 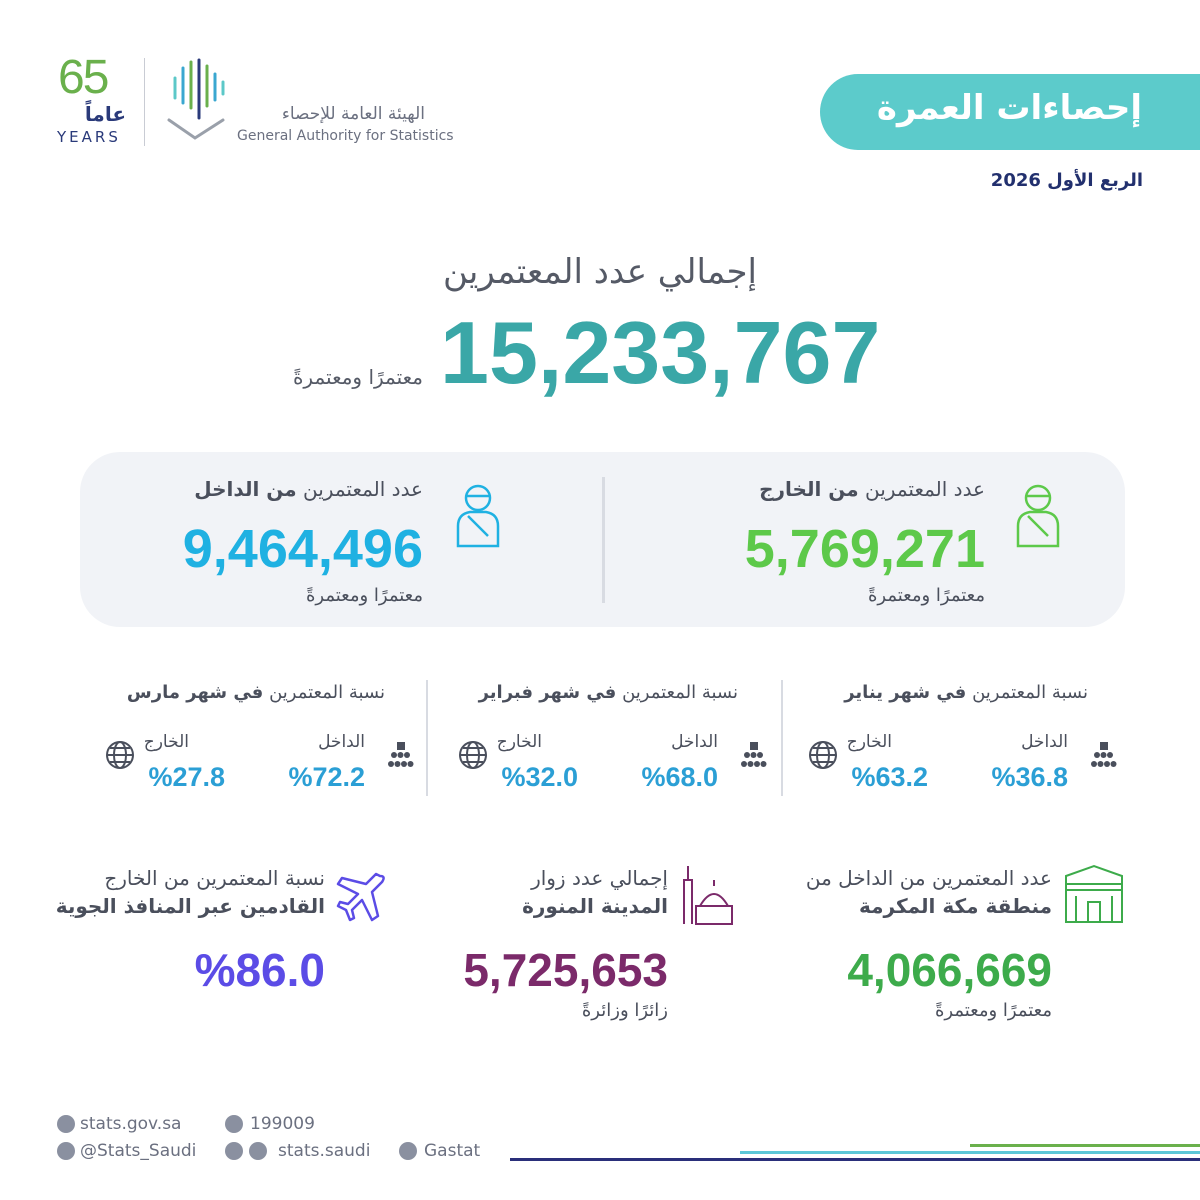 I want to click on x-icon, so click(x=66, y=1151).